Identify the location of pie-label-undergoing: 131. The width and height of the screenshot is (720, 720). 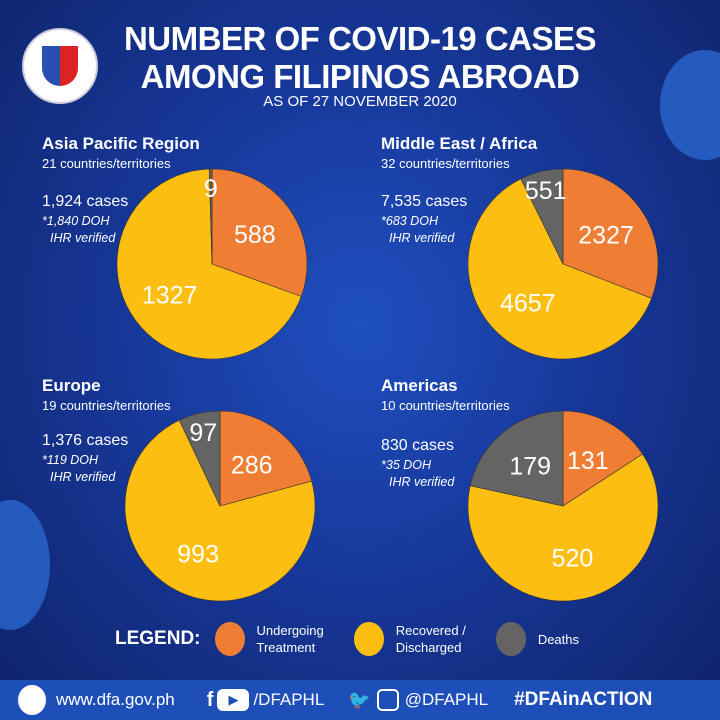
(588, 461).